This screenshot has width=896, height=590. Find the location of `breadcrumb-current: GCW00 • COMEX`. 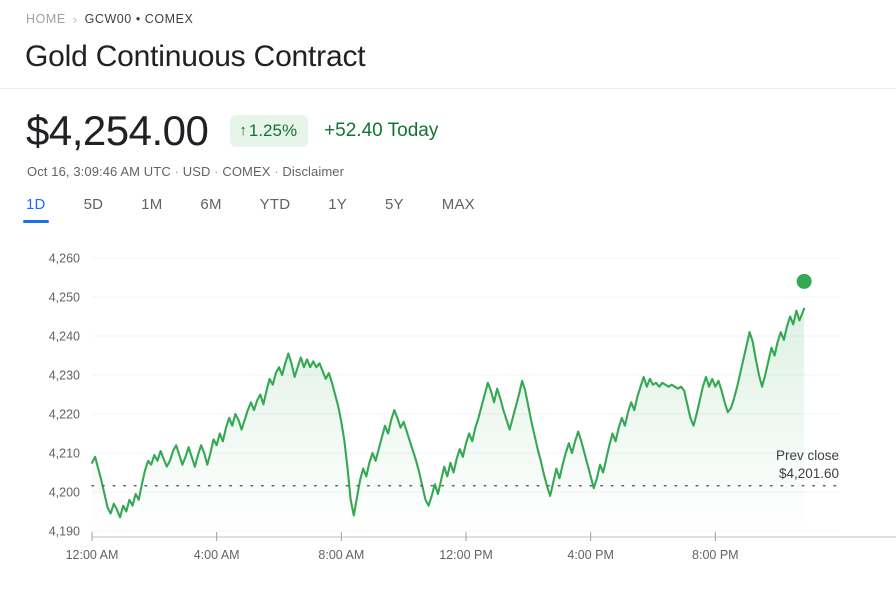

breadcrumb-current: GCW00 • COMEX is located at coordinates (139, 19).